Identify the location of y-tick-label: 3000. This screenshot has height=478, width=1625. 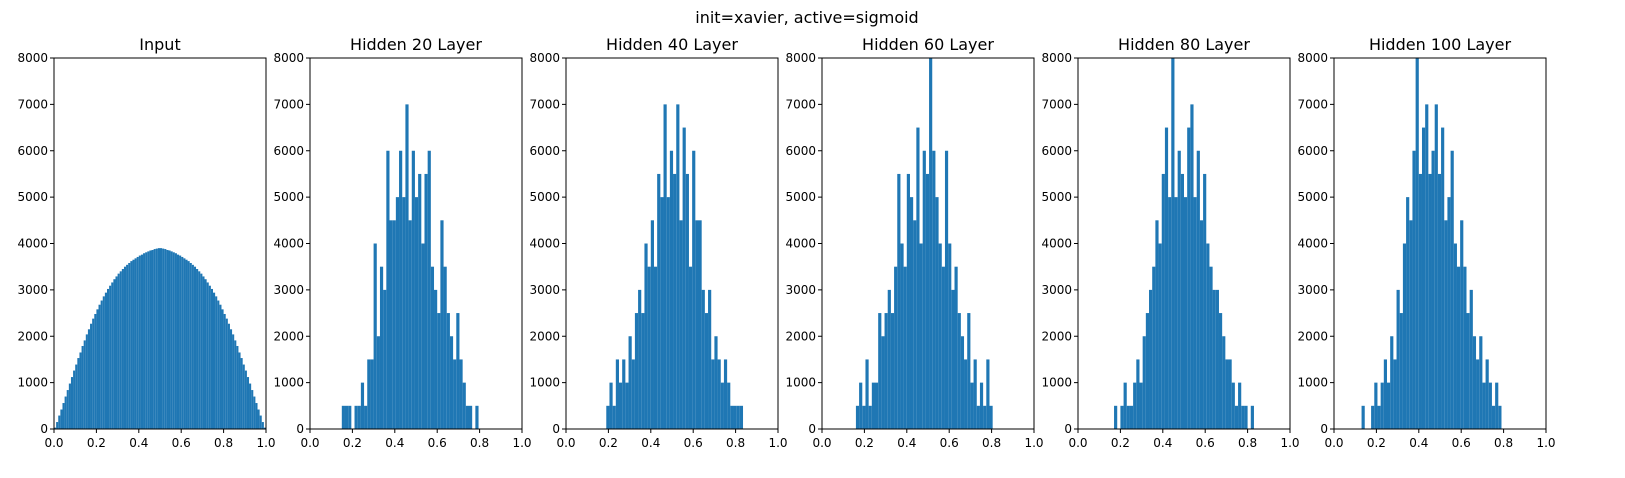
(800, 290).